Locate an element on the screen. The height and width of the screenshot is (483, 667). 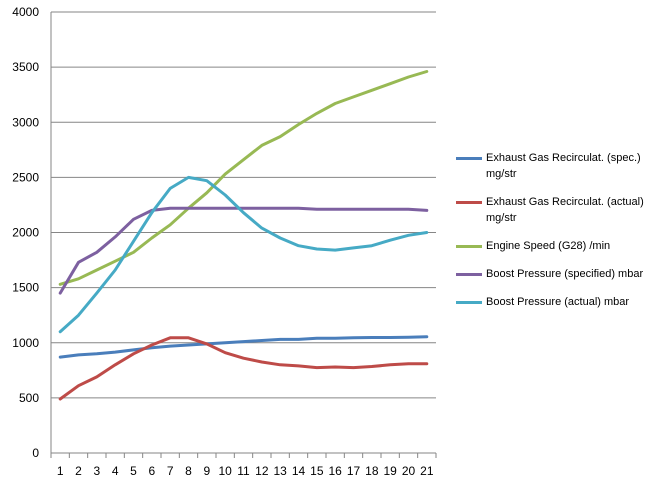
y-tick-label: 3000 is located at coordinates (25, 122).